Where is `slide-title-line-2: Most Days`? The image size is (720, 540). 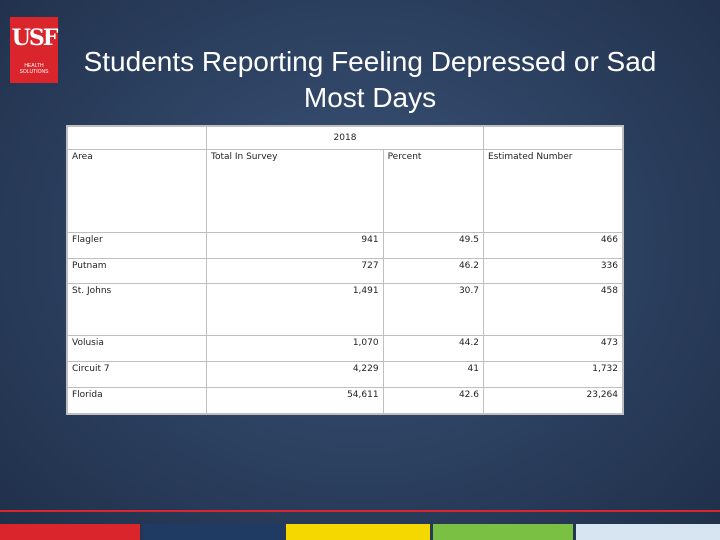 slide-title-line-2: Most Days is located at coordinates (370, 97).